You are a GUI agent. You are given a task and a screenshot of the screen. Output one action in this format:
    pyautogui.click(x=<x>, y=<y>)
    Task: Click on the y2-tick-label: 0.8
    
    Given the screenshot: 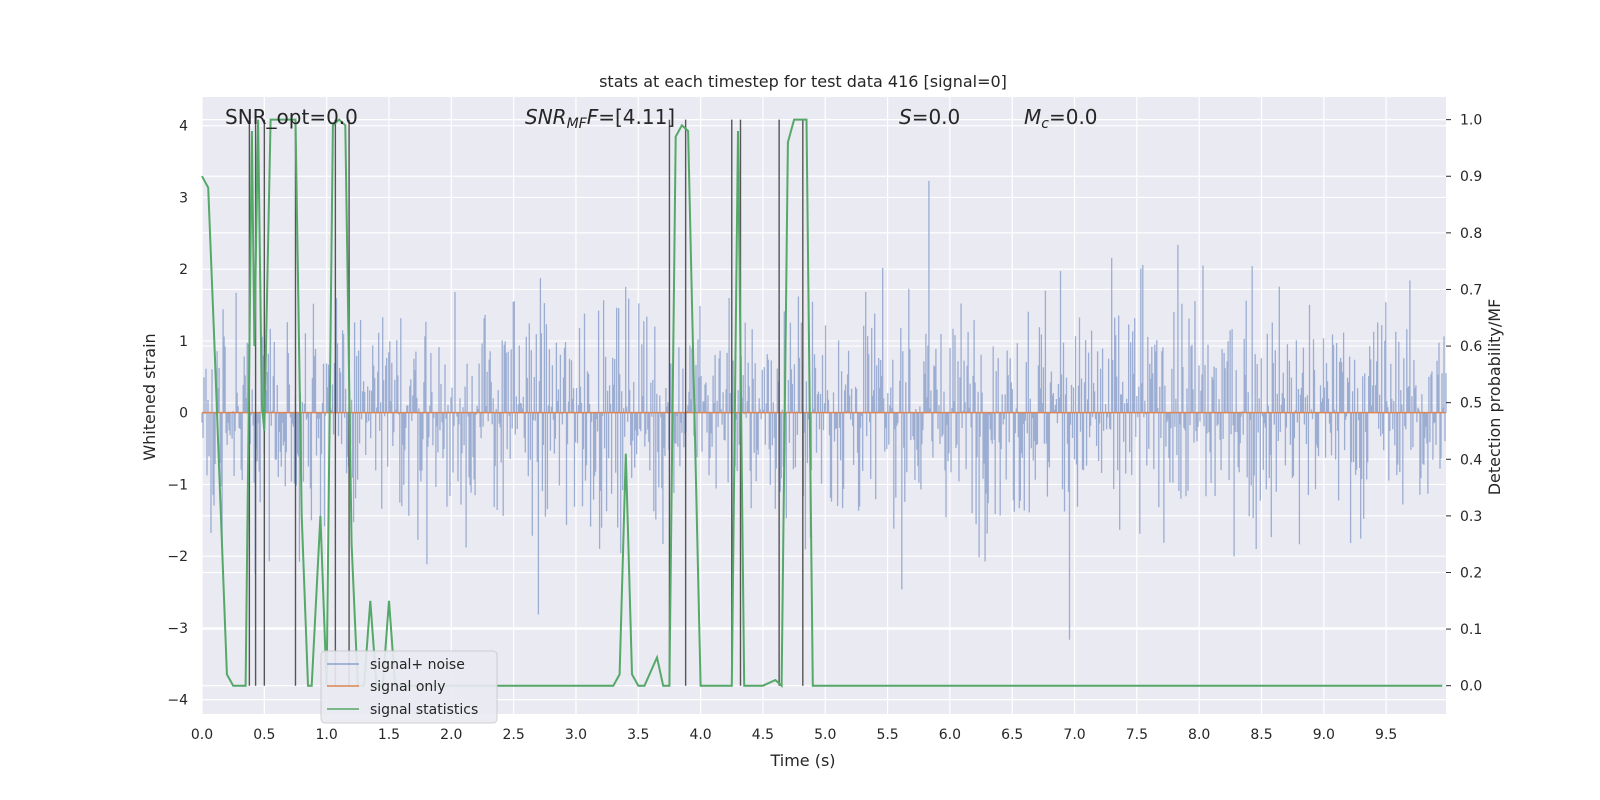 What is the action you would take?
    pyautogui.click(x=1471, y=234)
    